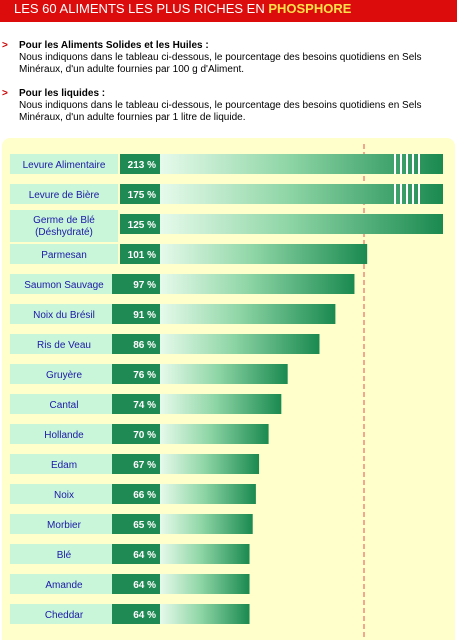 This screenshot has width=457, height=640. I want to click on chart-row: Amande 64 %, so click(130, 584).